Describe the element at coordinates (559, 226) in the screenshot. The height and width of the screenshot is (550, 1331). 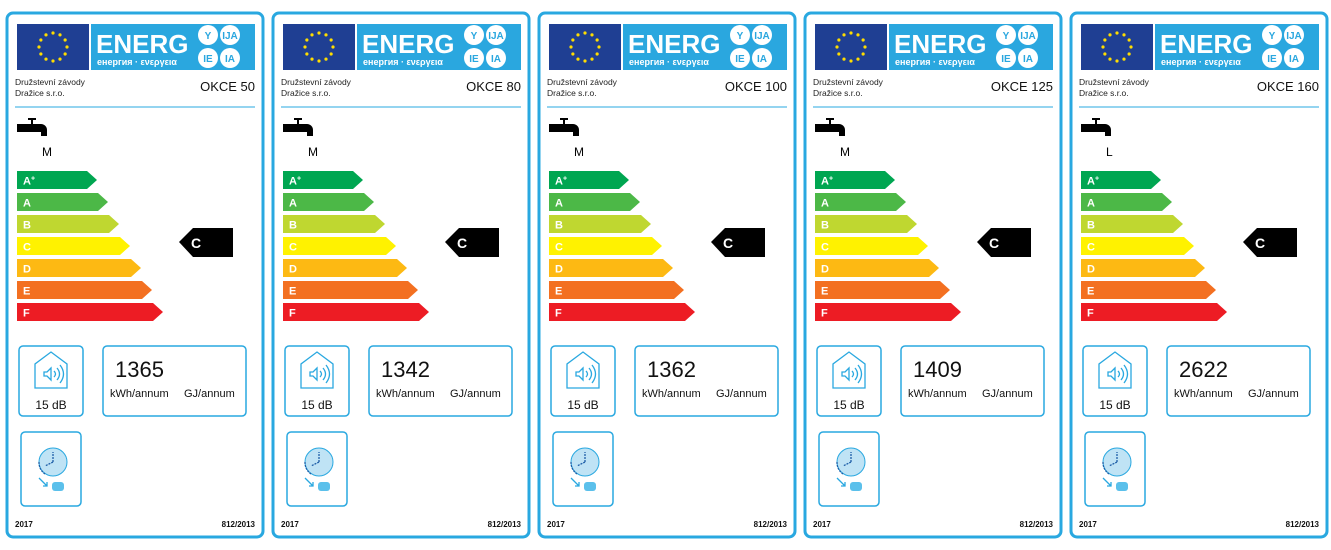
I see `class-letter-main: B` at that location.